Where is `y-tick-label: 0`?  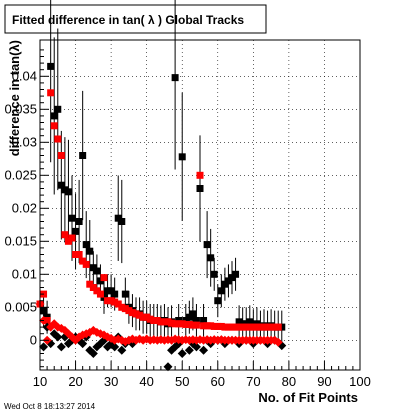
y-tick-label: 0 is located at coordinates (33, 339).